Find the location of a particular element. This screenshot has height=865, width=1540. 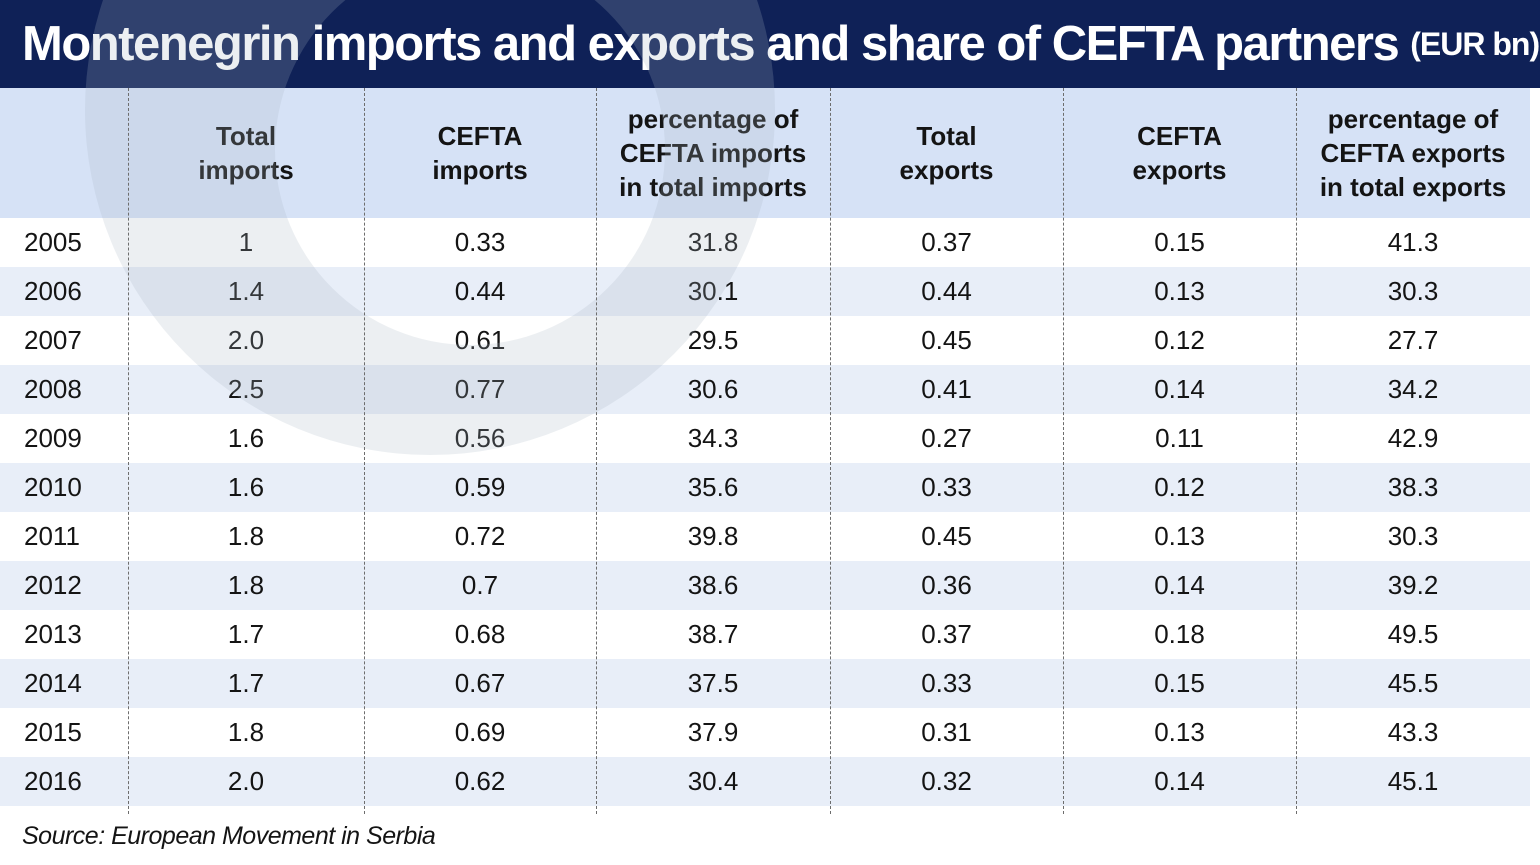

table-row: 2012 1.8 0.7 38.6 0.36 0.14 39.2 is located at coordinates (765, 585).